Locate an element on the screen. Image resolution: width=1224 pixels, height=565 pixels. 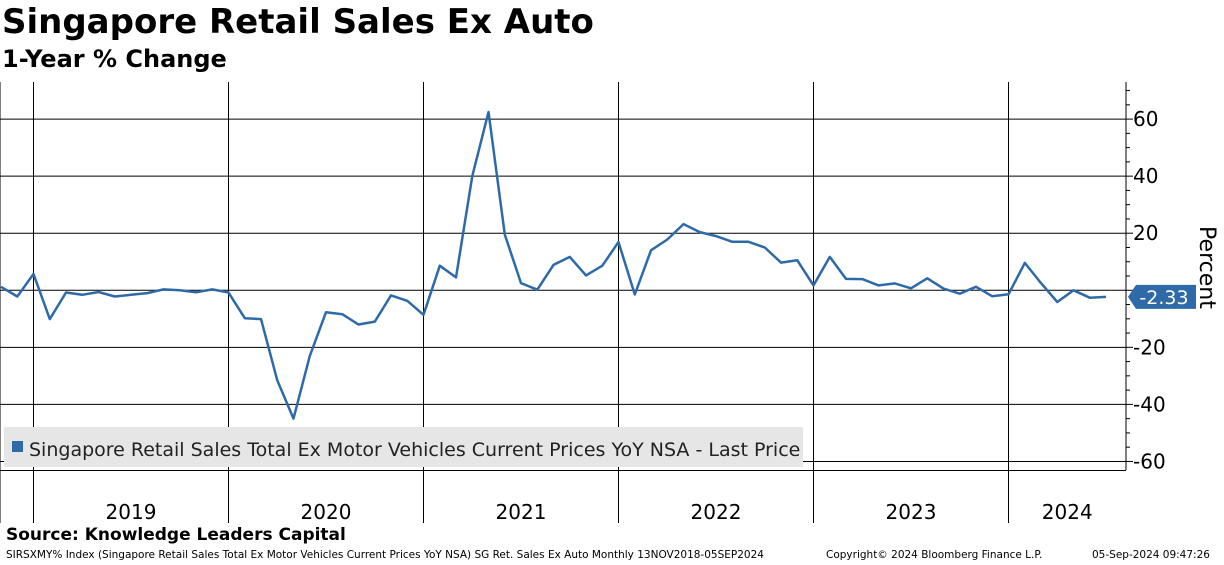
chart-title: Singapore Retail Sales Ex Auto is located at coordinates (298, 22).